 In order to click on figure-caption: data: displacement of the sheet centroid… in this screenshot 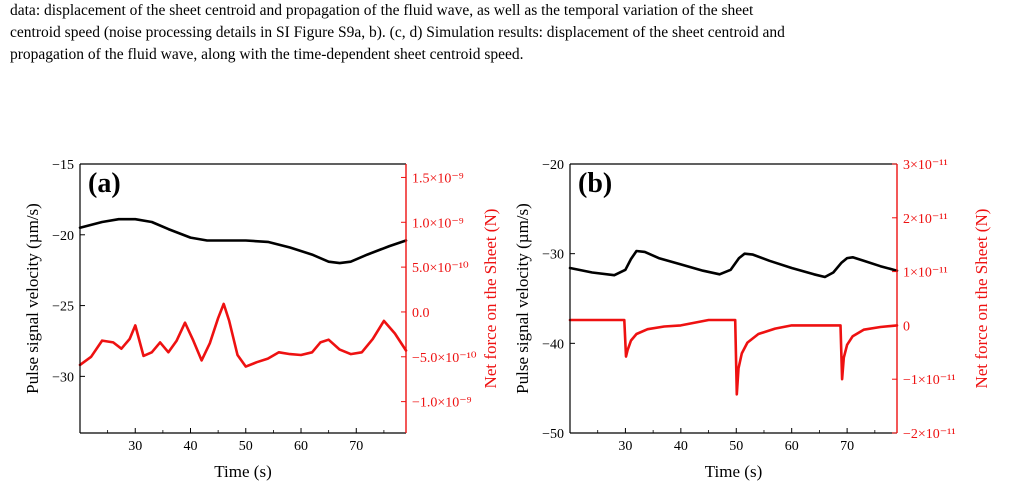, I will do `click(505, 33)`.